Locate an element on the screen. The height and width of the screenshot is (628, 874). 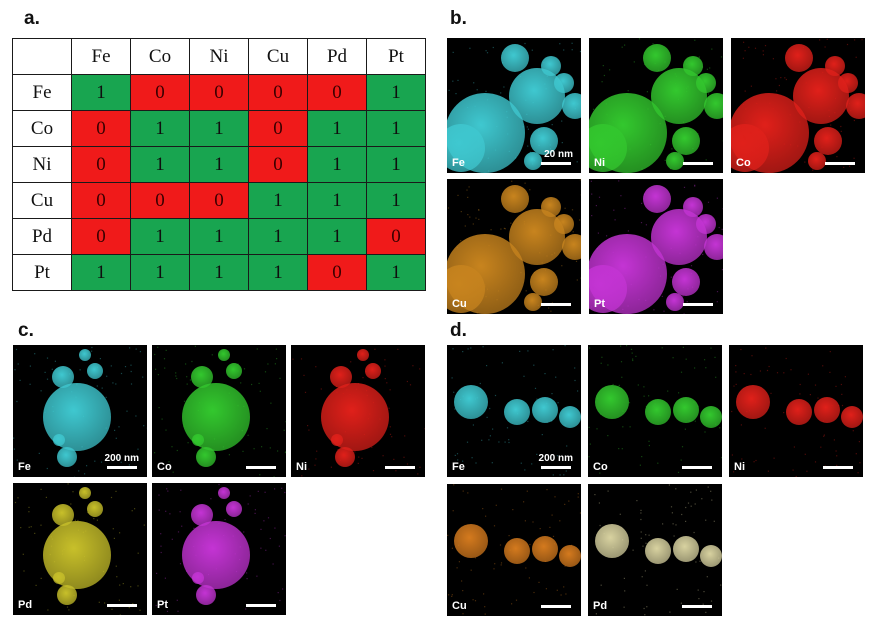
matrix-row-header-co: Co is located at coordinates (42, 128).